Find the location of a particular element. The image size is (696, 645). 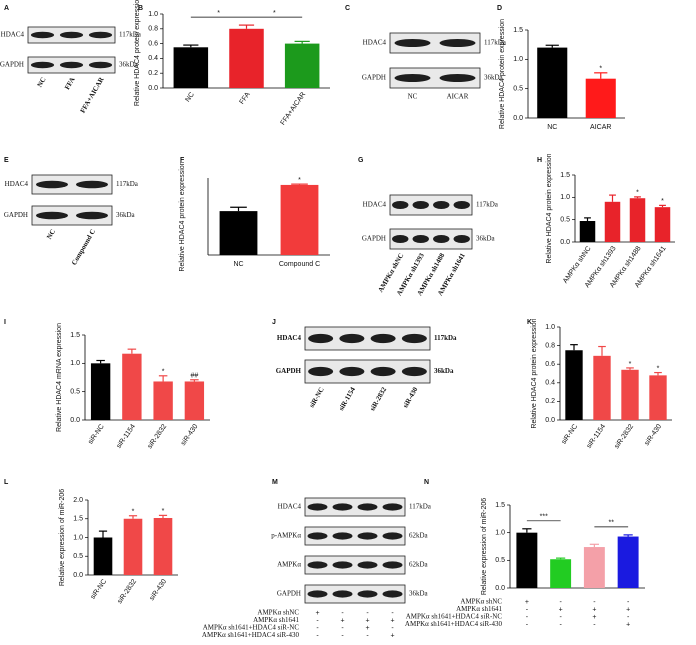

x-tick-label: AICAR is located at coordinates (600, 127).